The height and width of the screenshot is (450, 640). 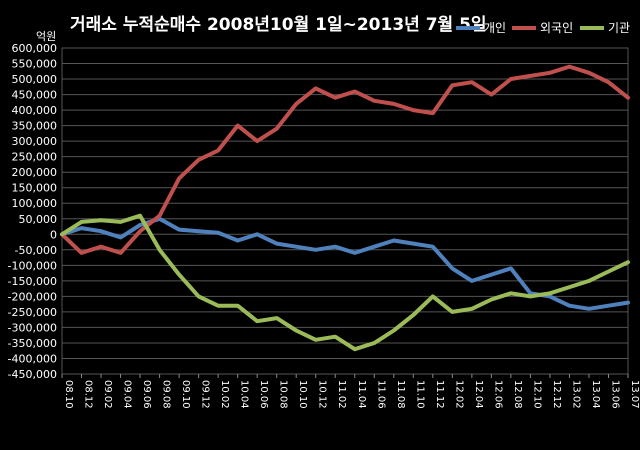 What do you see at coordinates (35, 79) in the screenshot?
I see `y-tick-label: 500,000` at bounding box center [35, 79].